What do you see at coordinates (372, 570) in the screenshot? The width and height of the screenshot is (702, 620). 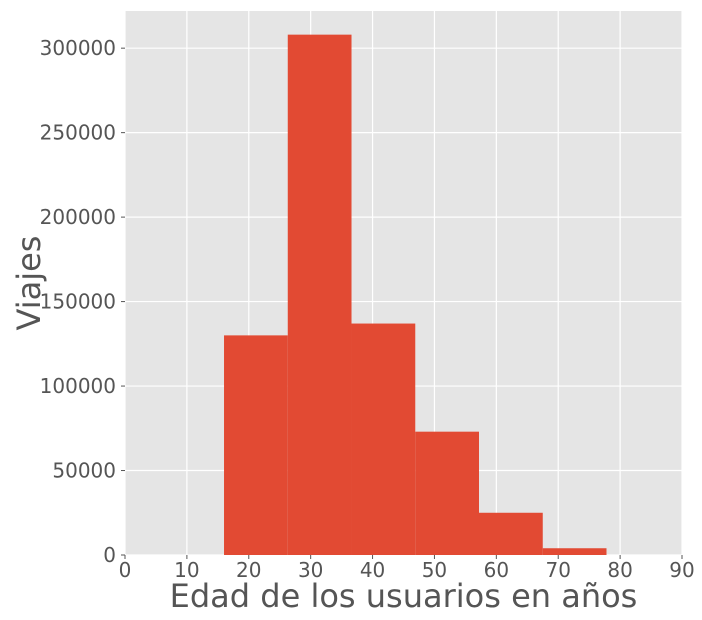 I see `x-tick-label: 40` at bounding box center [372, 570].